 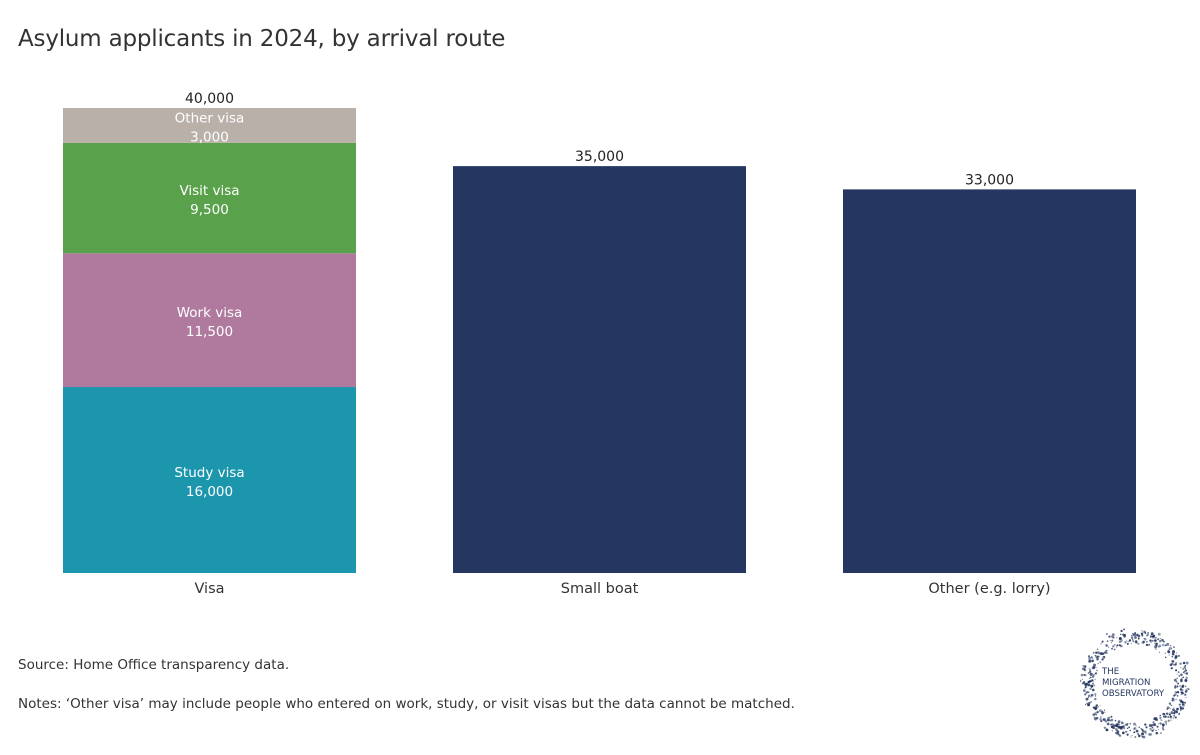 I want to click on segment-value-visit-visa: 9,500, so click(x=209, y=210).